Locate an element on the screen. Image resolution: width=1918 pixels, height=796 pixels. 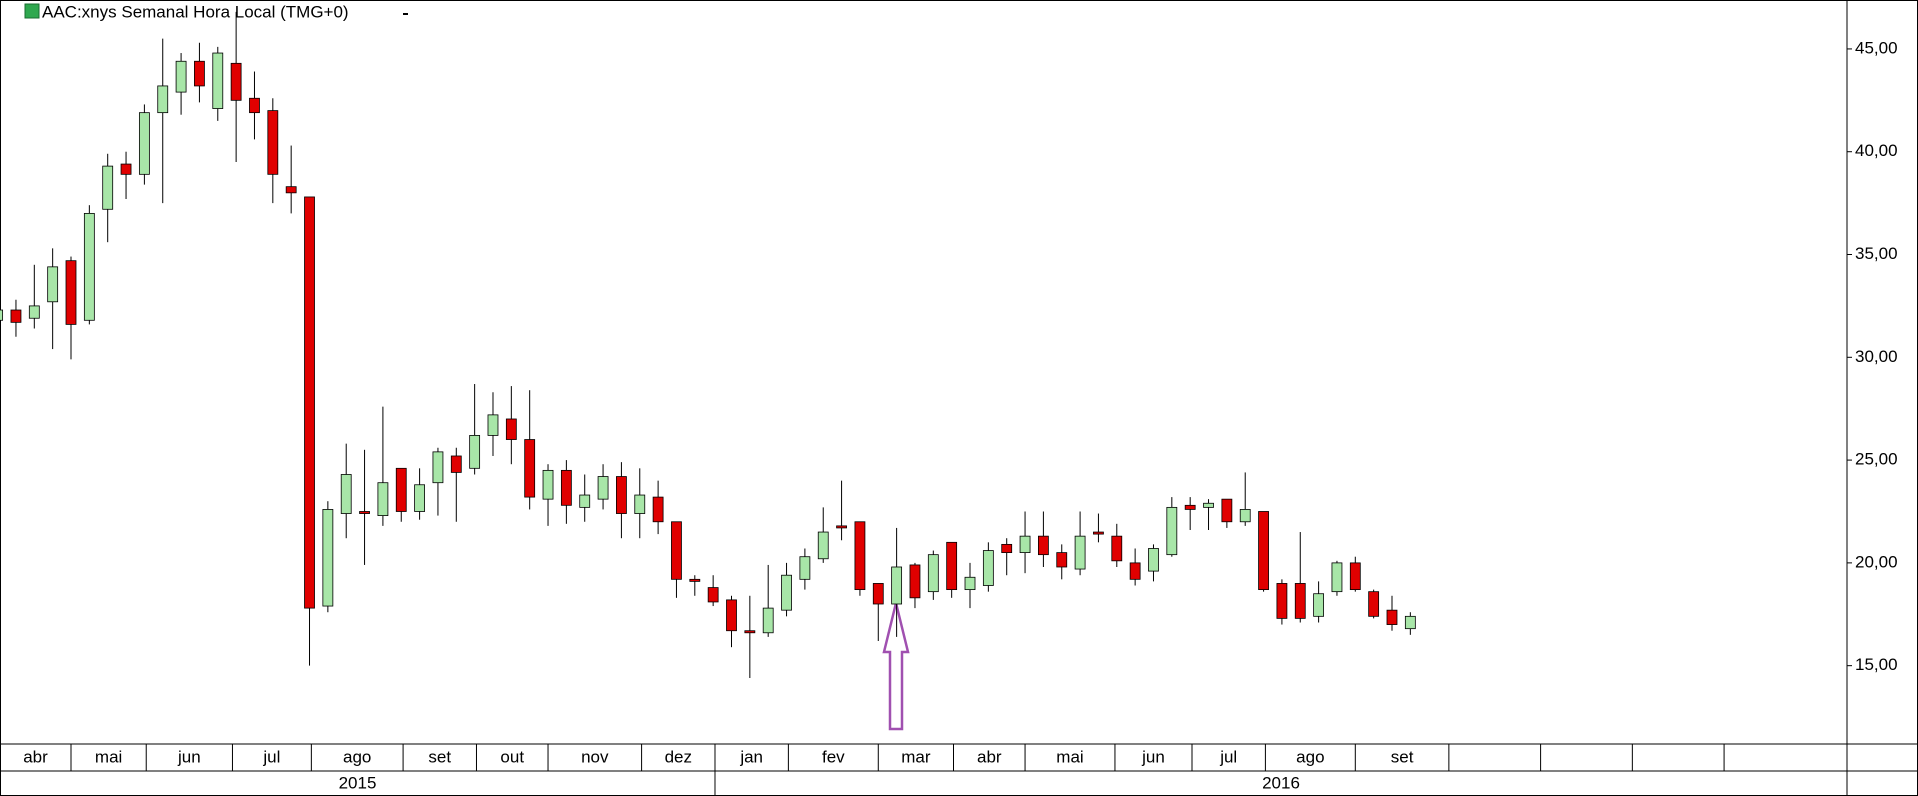
y-tick-label: 15,00 is located at coordinates (1876, 664).